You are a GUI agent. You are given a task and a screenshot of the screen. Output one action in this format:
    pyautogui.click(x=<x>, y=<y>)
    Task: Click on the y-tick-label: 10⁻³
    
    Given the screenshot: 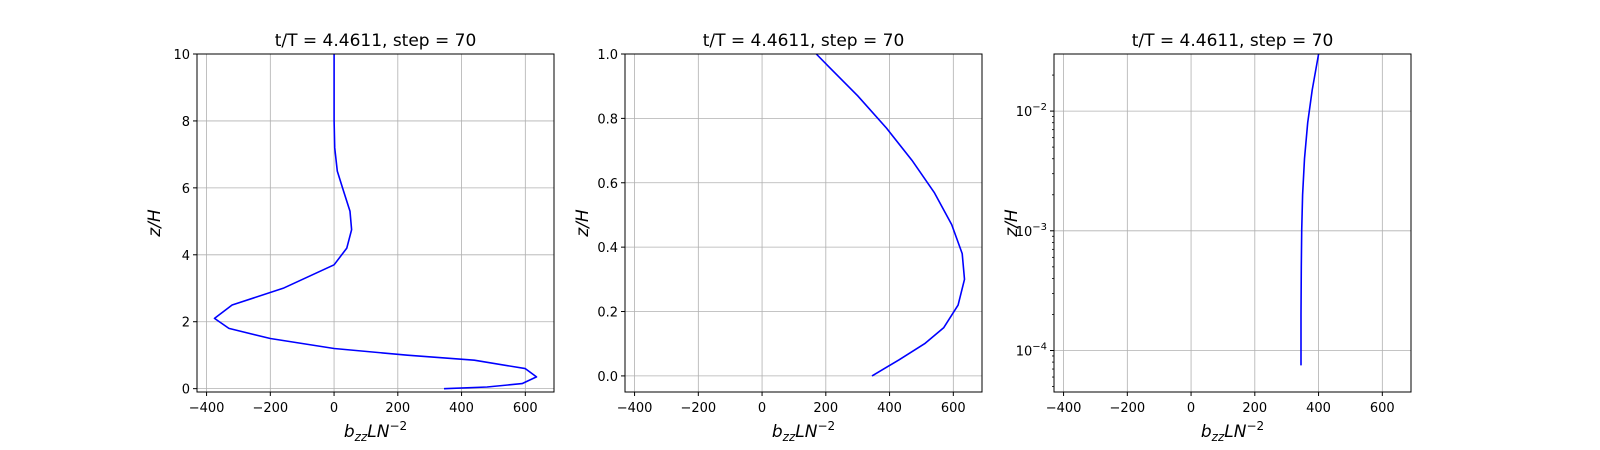 What is the action you would take?
    pyautogui.click(x=1031, y=231)
    